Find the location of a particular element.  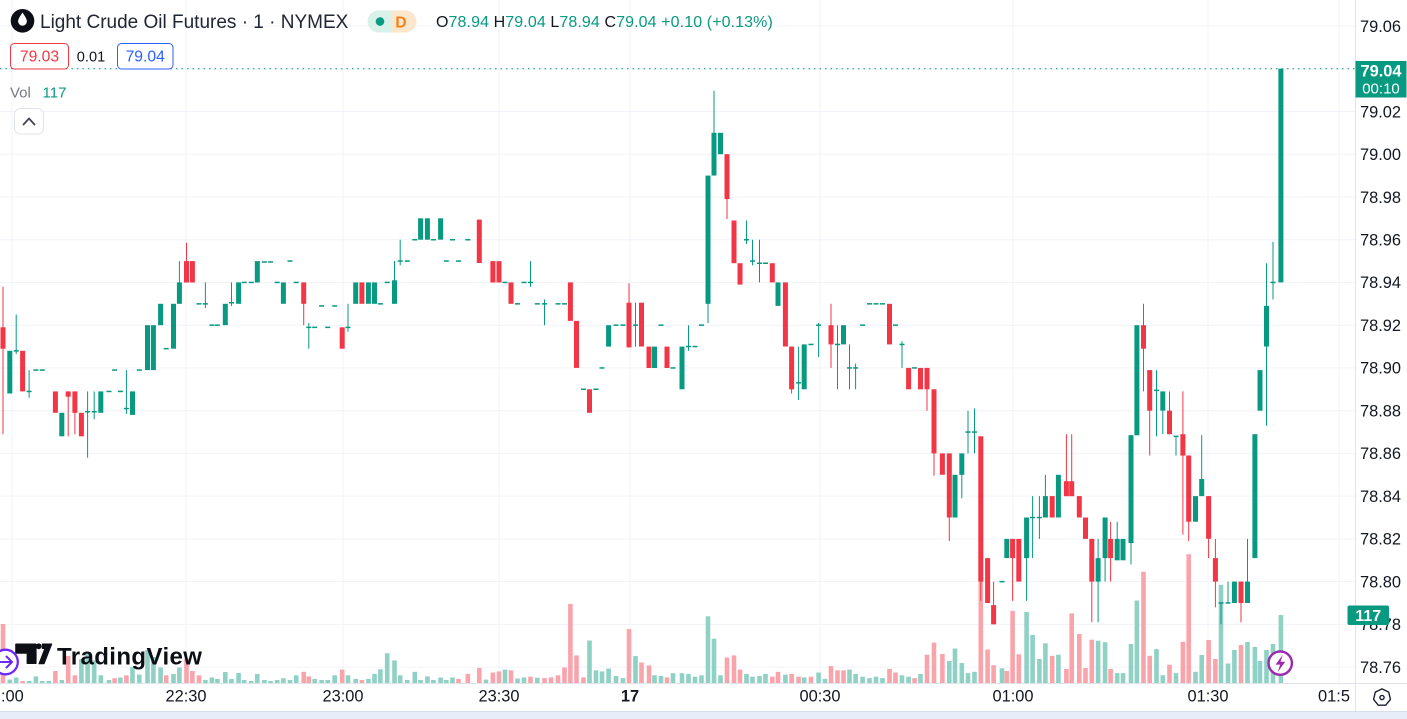

svg-text: 78.98 is located at coordinates (1380, 198).